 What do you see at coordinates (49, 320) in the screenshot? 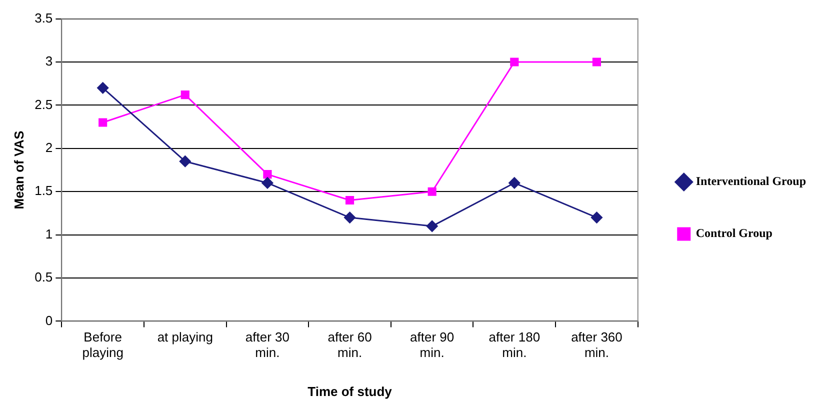
I see `y-tick-label: 0` at bounding box center [49, 320].